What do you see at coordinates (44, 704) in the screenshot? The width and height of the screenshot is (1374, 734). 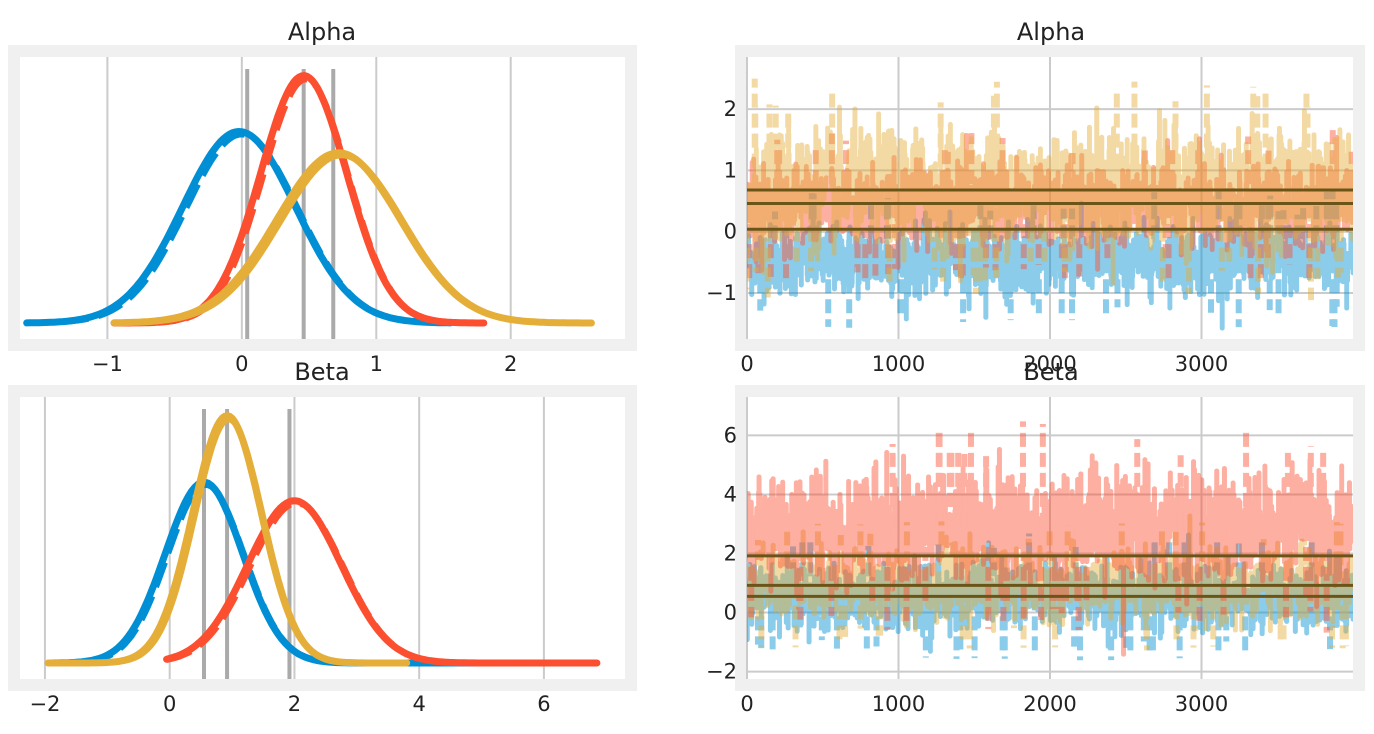 I see `x-tick-label: −2` at bounding box center [44, 704].